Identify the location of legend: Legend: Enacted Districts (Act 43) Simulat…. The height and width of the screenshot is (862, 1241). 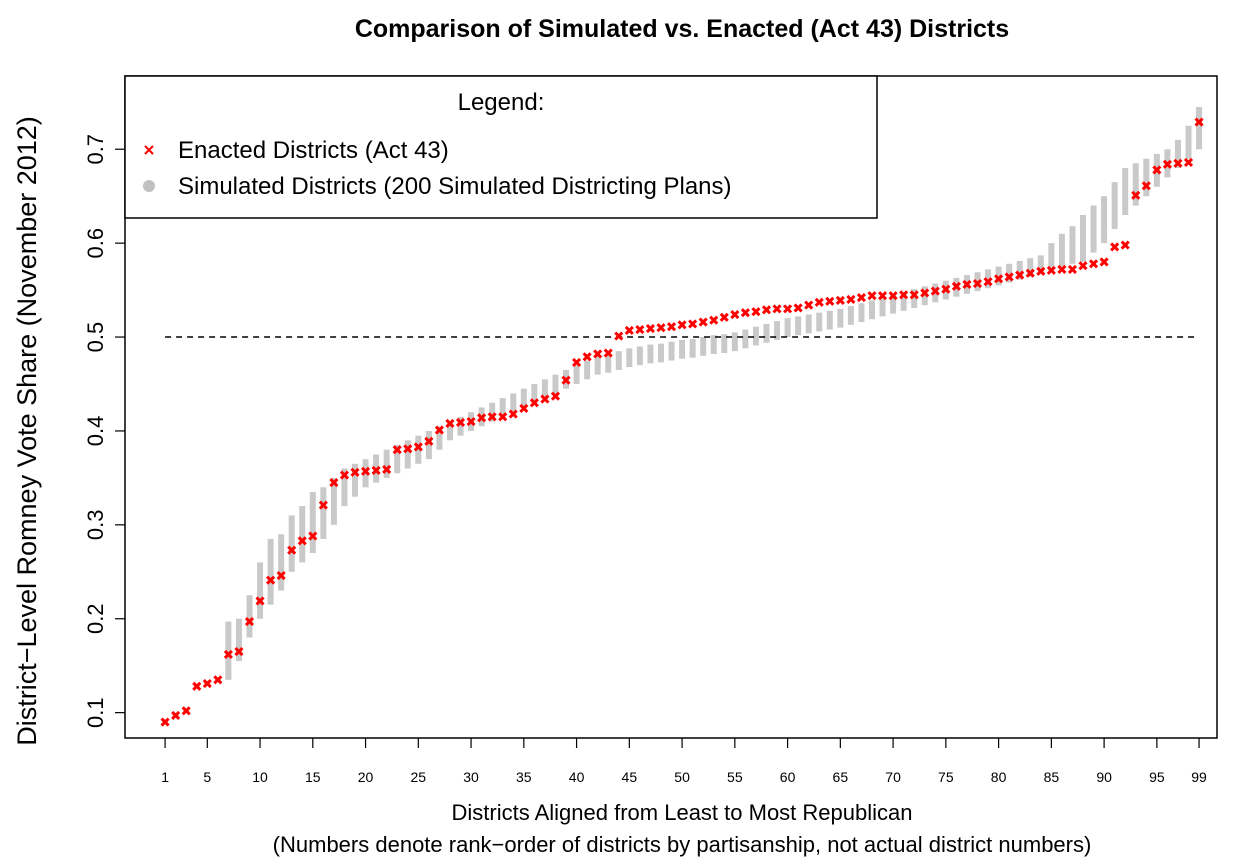
(501, 147).